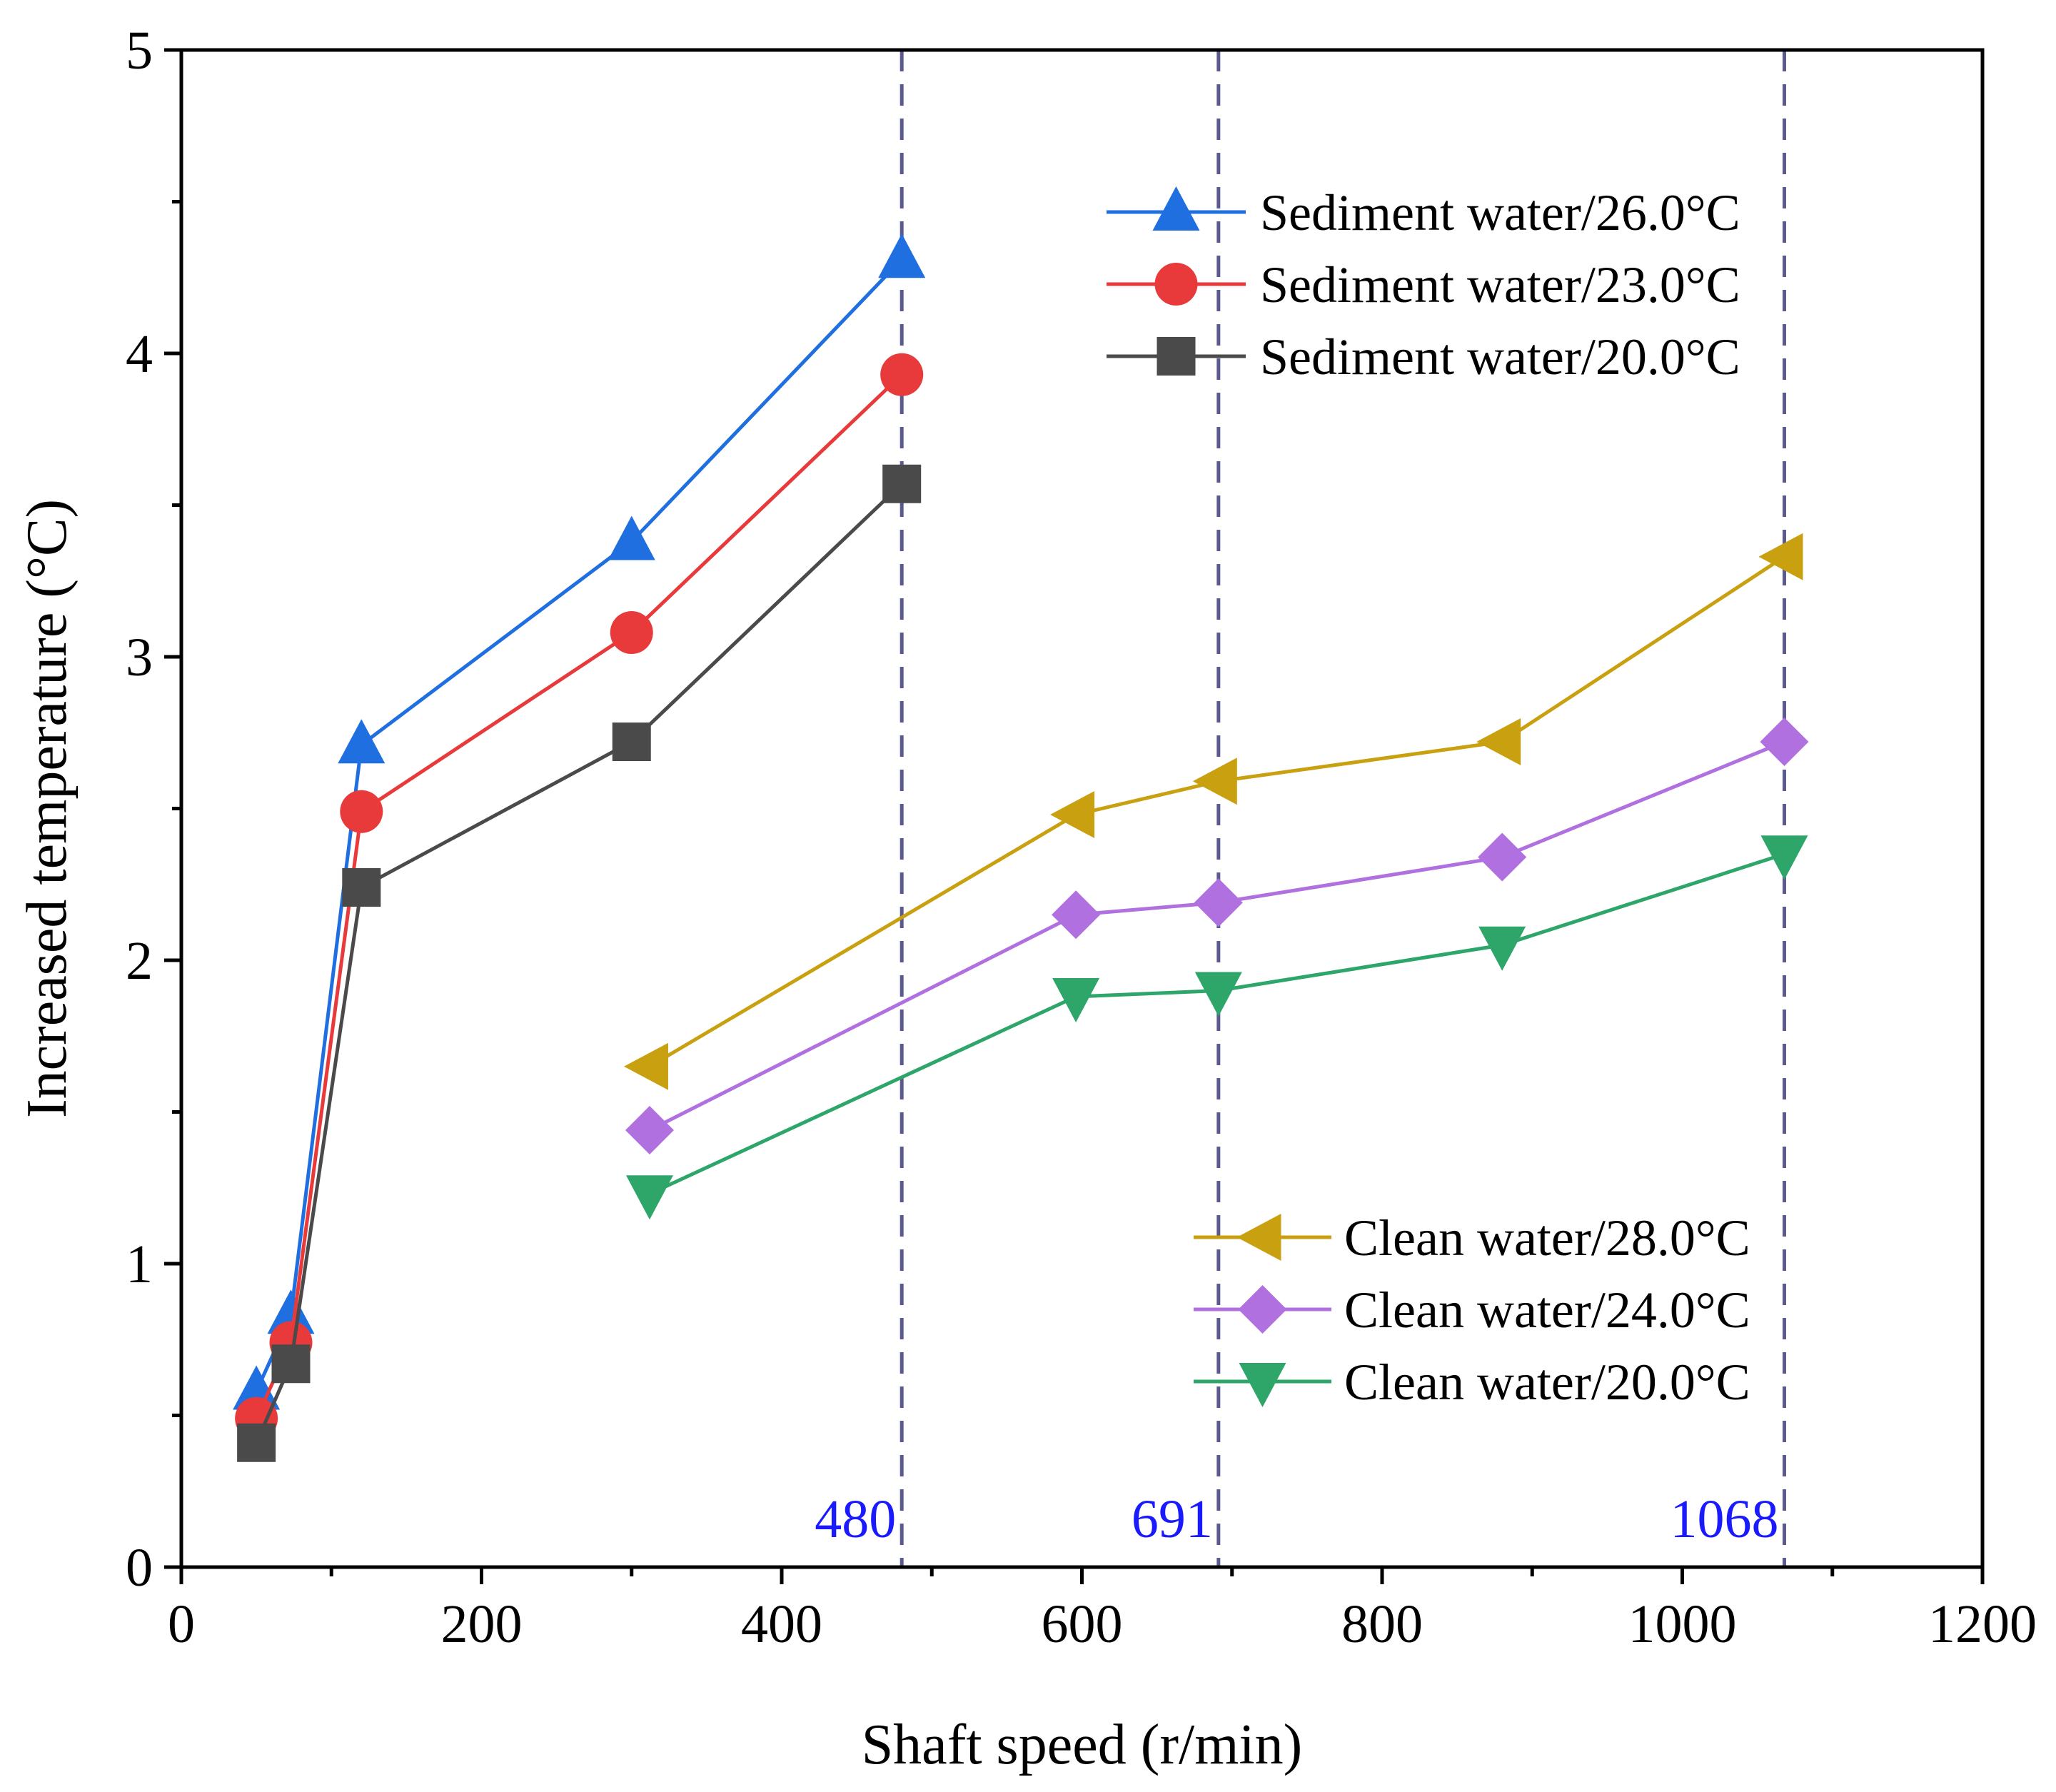 Image resolution: width=2056 pixels, height=1792 pixels. What do you see at coordinates (139, 658) in the screenshot?
I see `y-tick-label: 3` at bounding box center [139, 658].